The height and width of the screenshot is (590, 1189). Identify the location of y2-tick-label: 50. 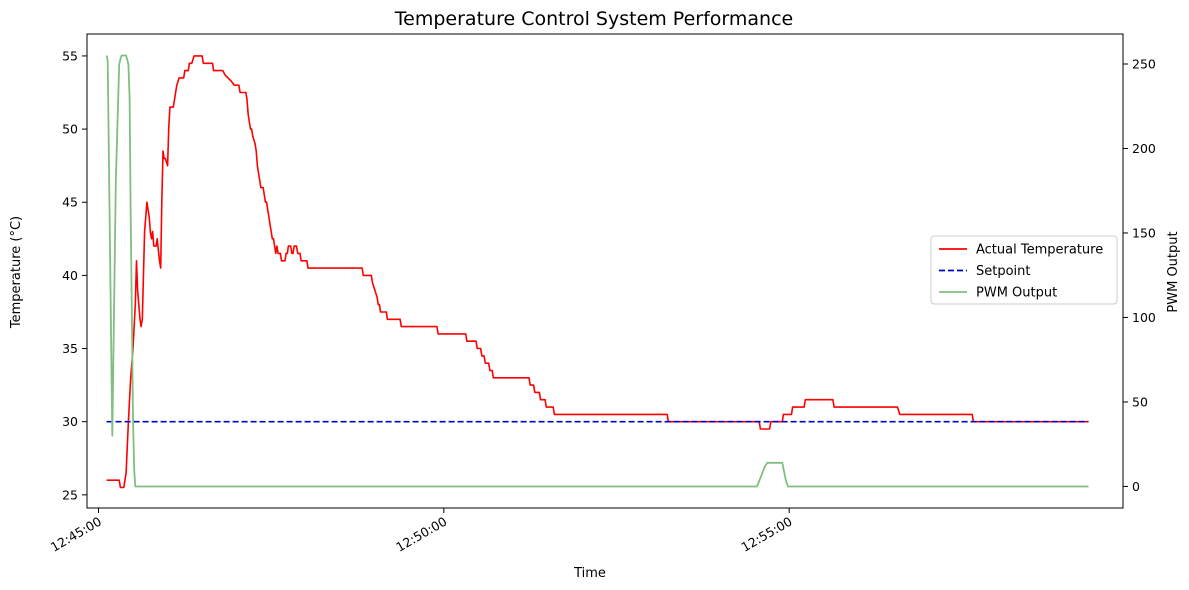
(1140, 401).